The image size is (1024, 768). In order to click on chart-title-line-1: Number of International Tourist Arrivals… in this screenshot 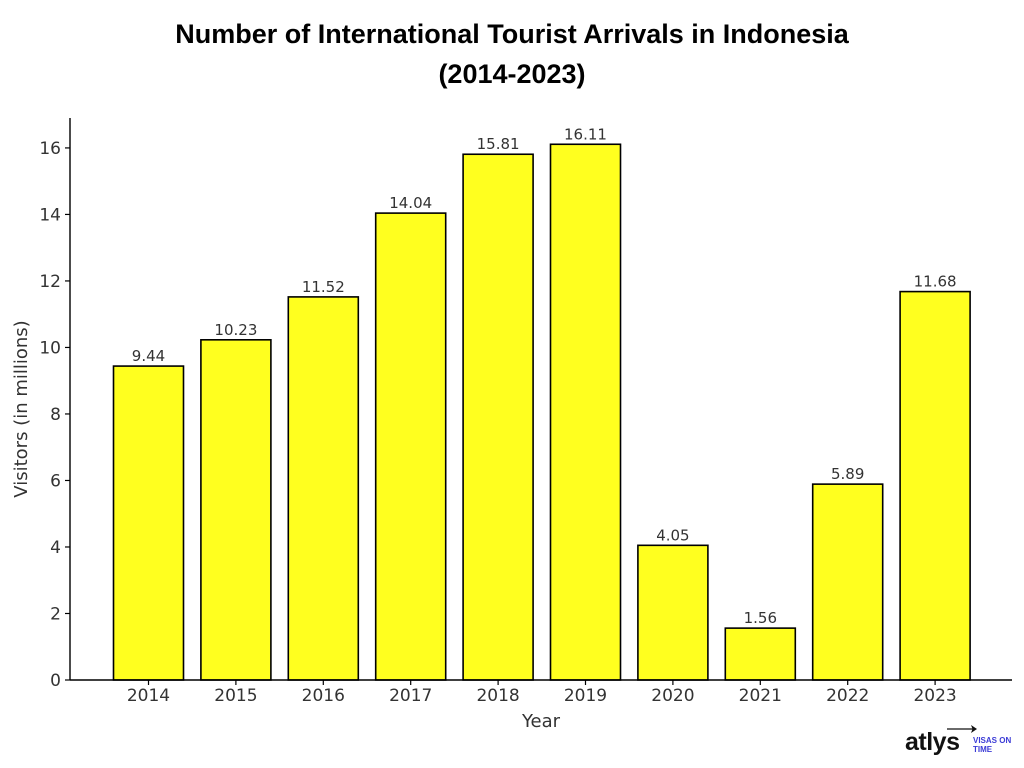, I will do `click(512, 34)`.